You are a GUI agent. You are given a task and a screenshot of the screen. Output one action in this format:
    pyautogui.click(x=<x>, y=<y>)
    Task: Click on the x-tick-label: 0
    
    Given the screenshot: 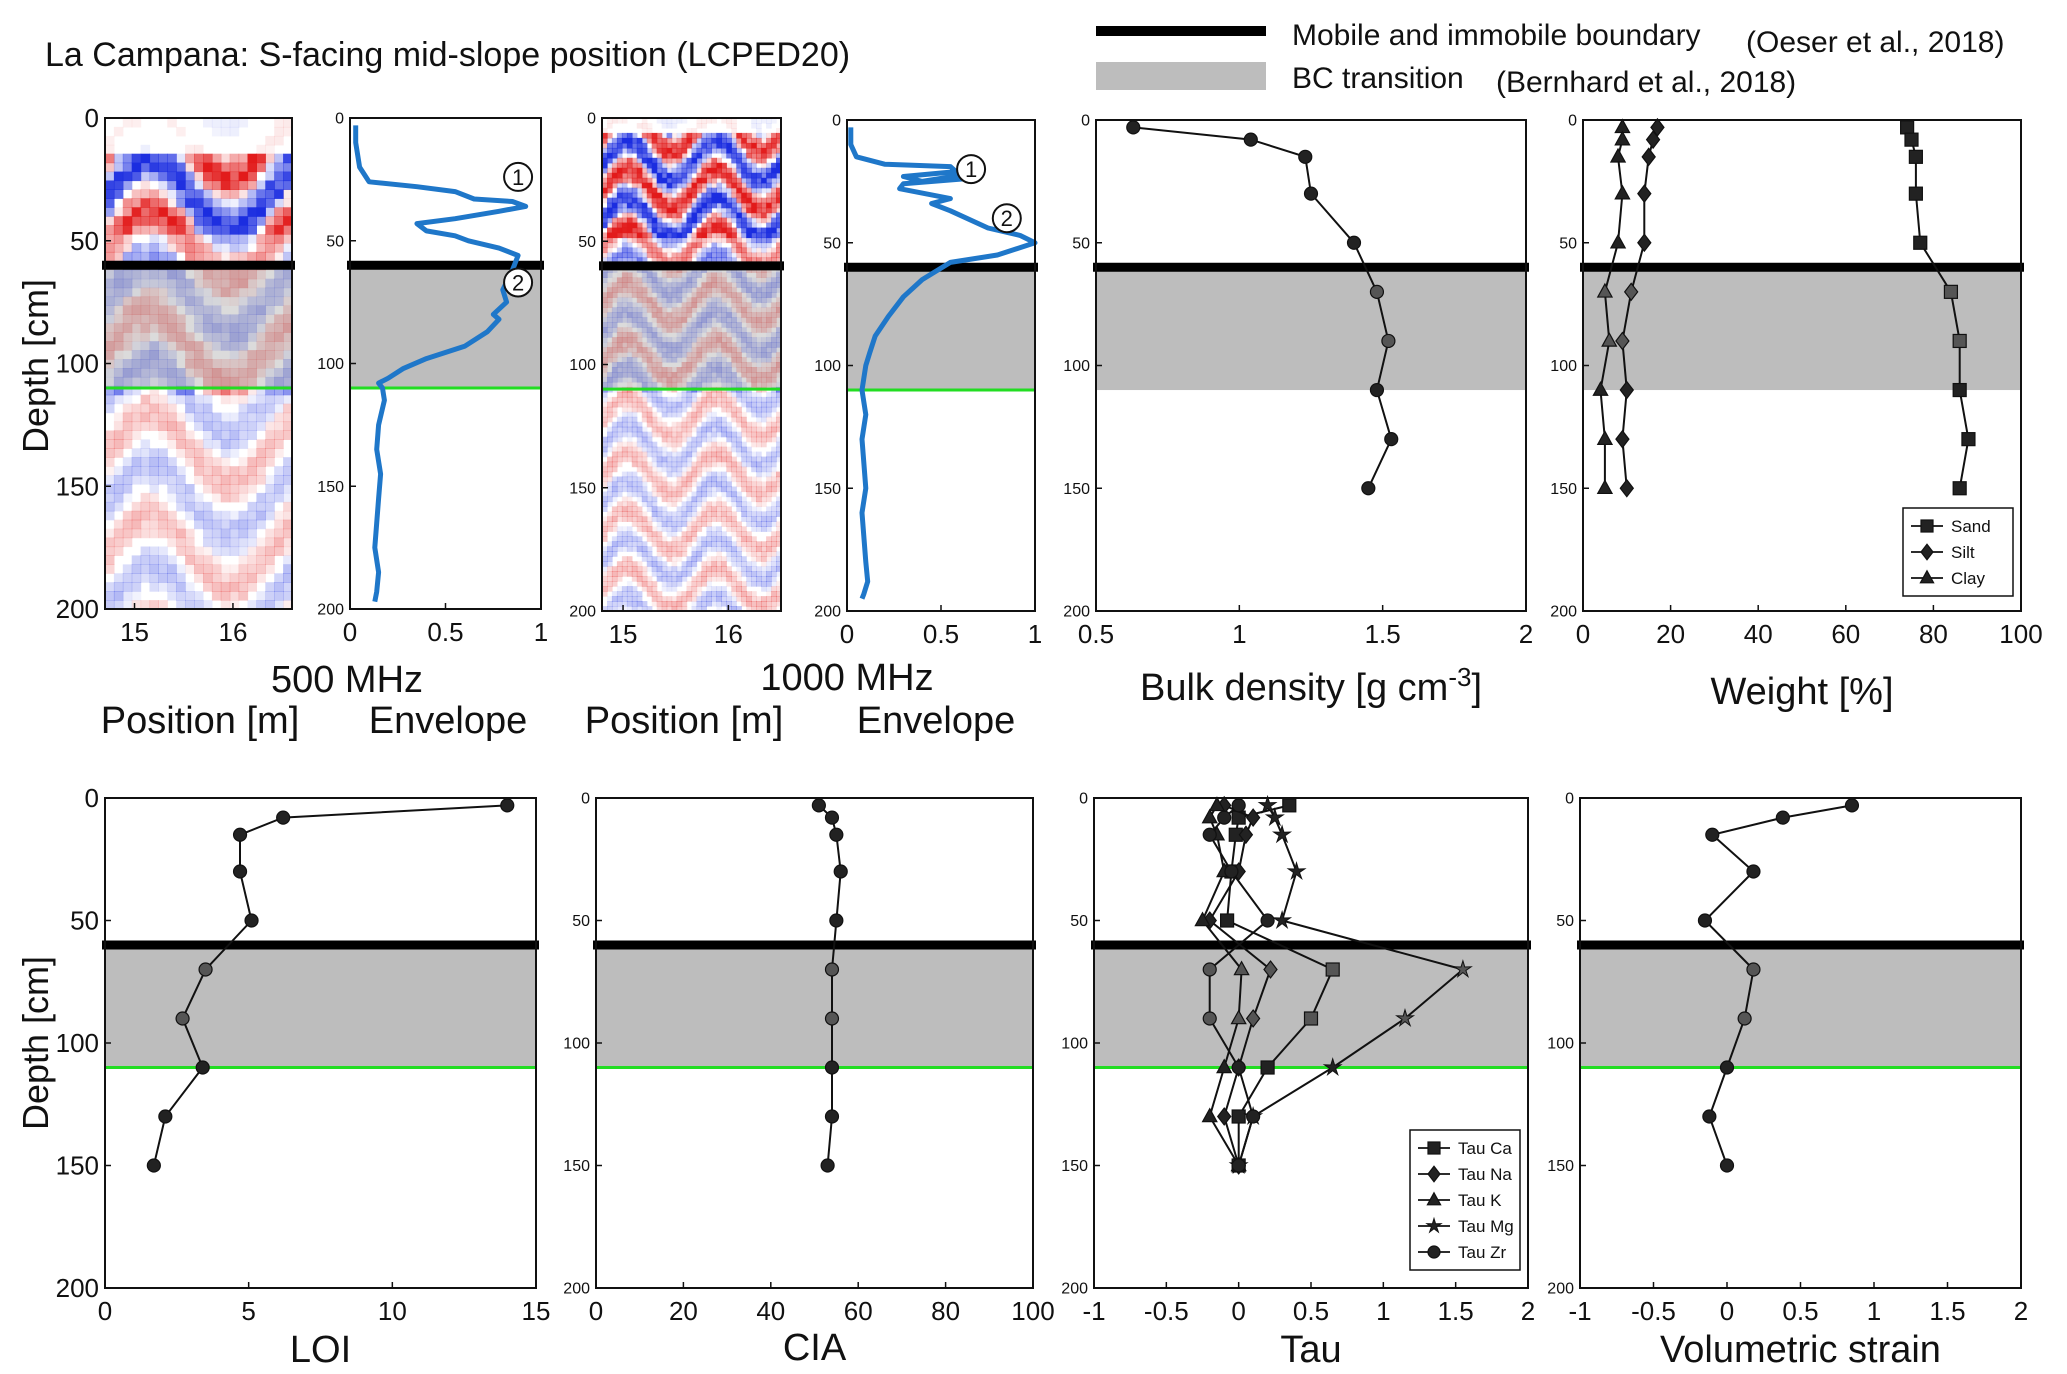 What is the action you would take?
    pyautogui.click(x=847, y=634)
    